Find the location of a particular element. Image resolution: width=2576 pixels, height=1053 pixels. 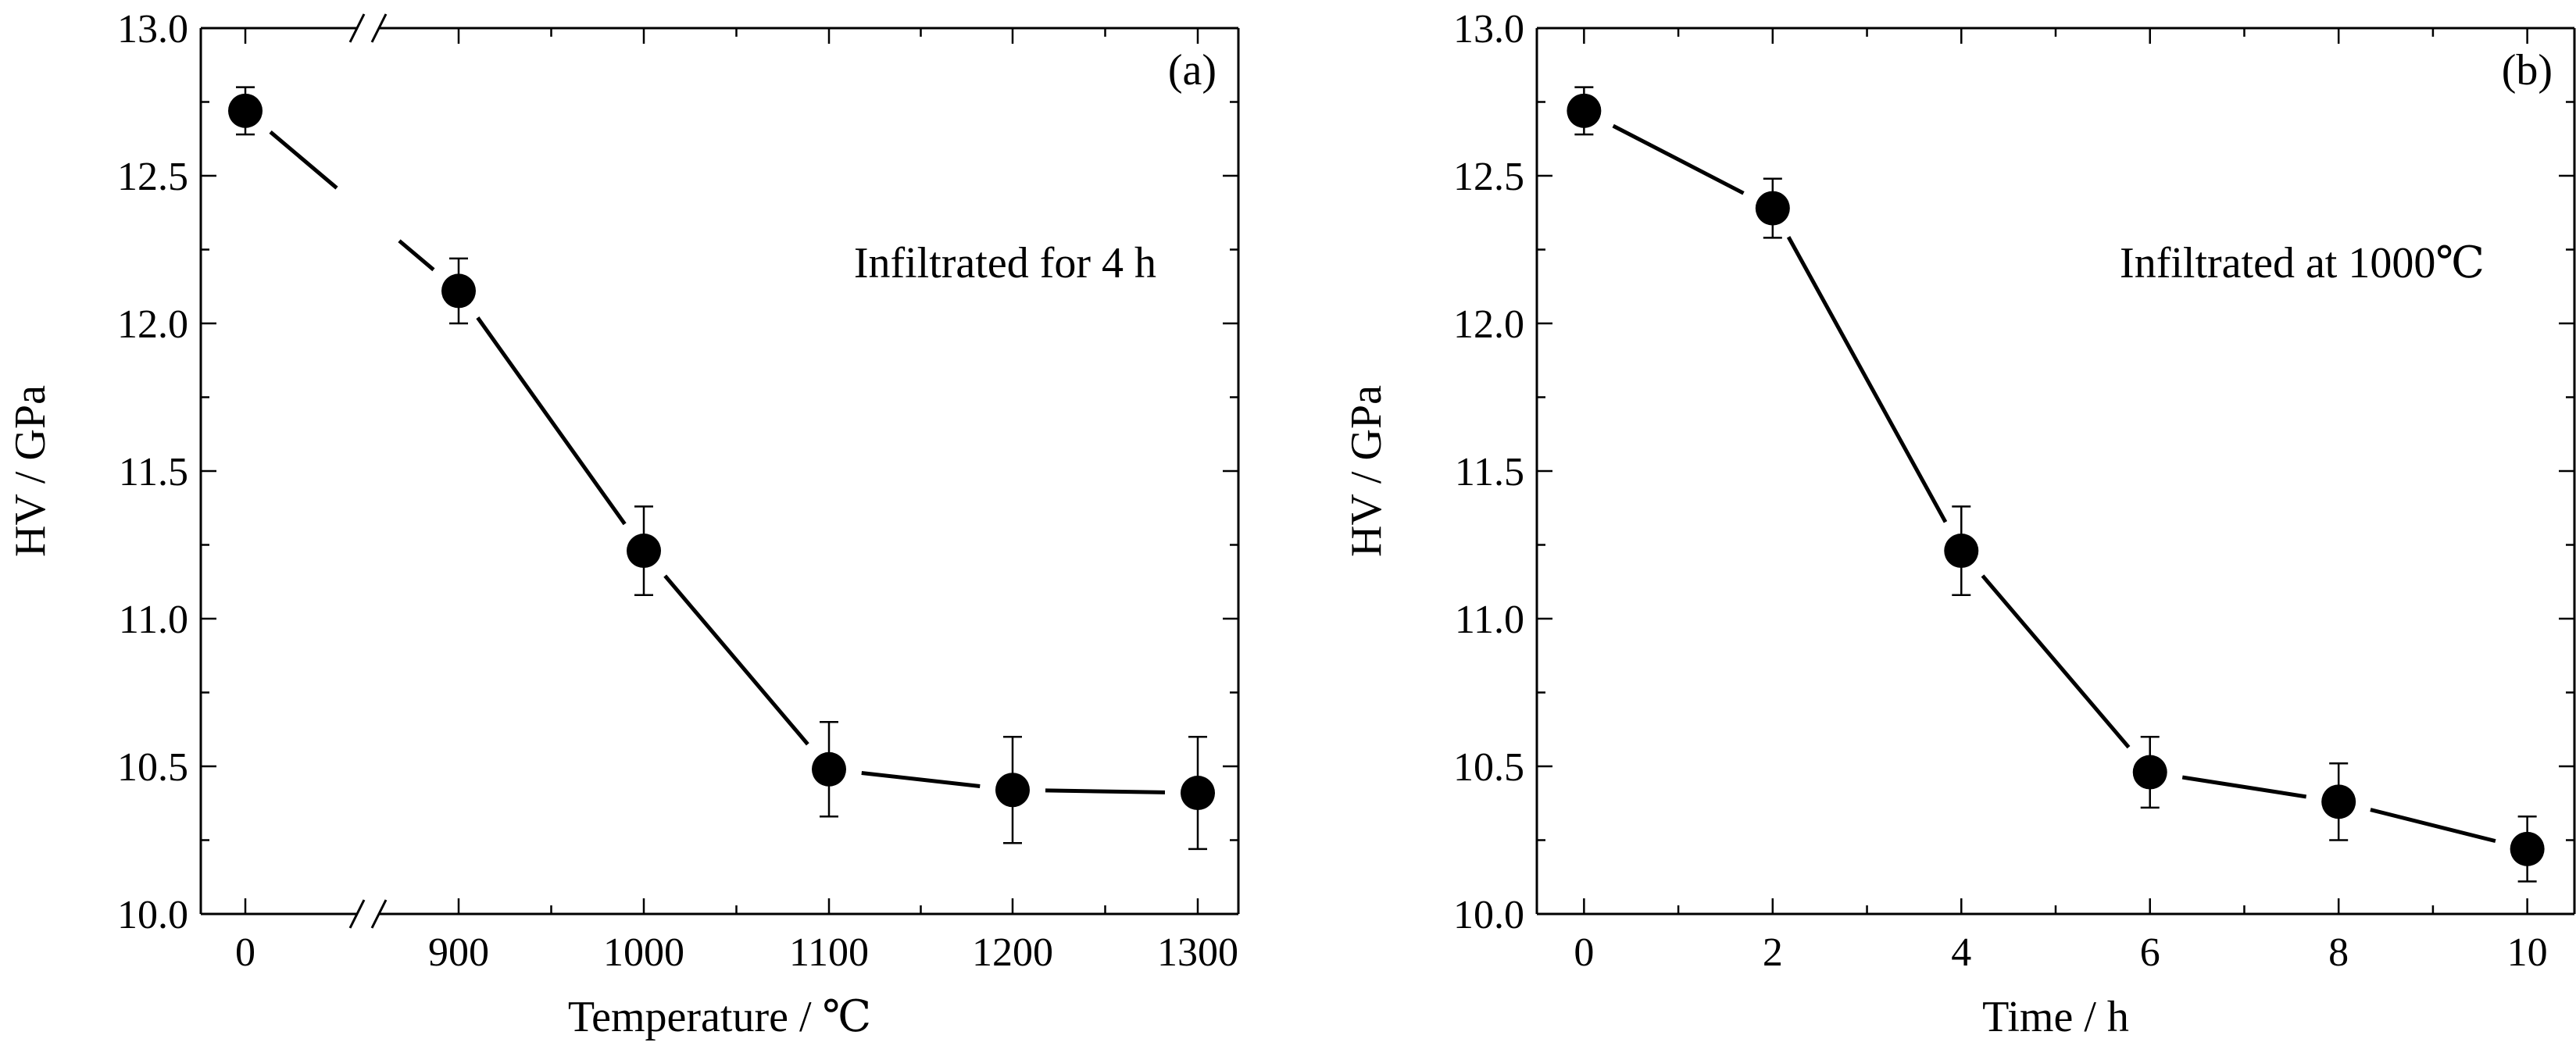

x-axis-title: Temperature / ℃ is located at coordinates (719, 1017).